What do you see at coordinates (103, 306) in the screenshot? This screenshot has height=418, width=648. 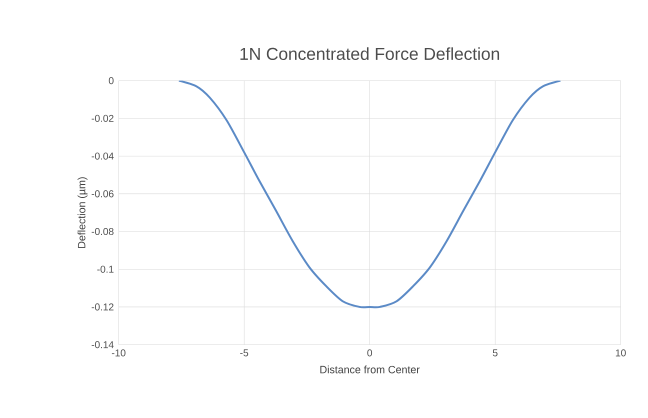 I see `y-tick-label: -0.12` at bounding box center [103, 306].